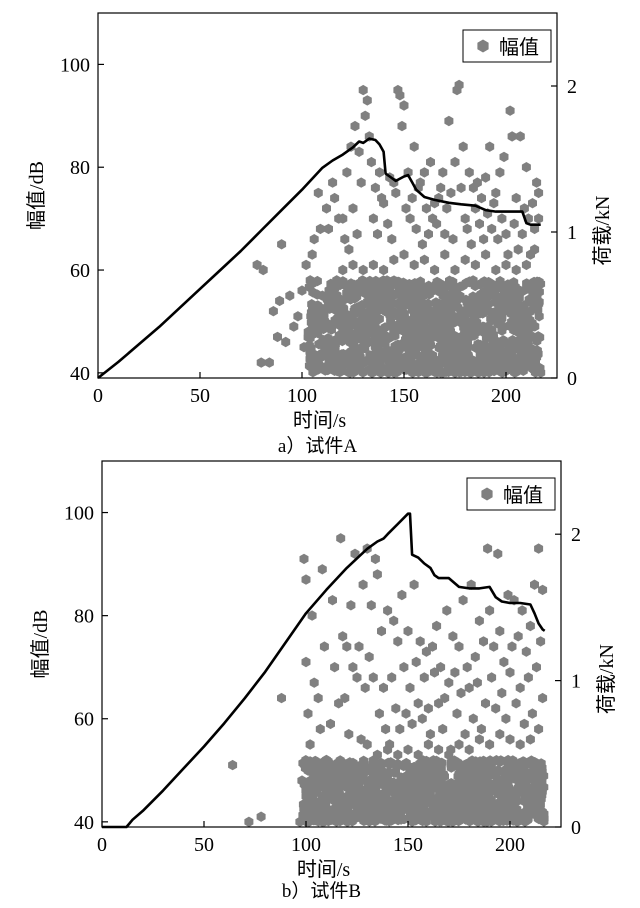 This screenshot has height=908, width=640. What do you see at coordinates (320, 420) in the screenshot?
I see `x-axis-title: 时间/s` at bounding box center [320, 420].